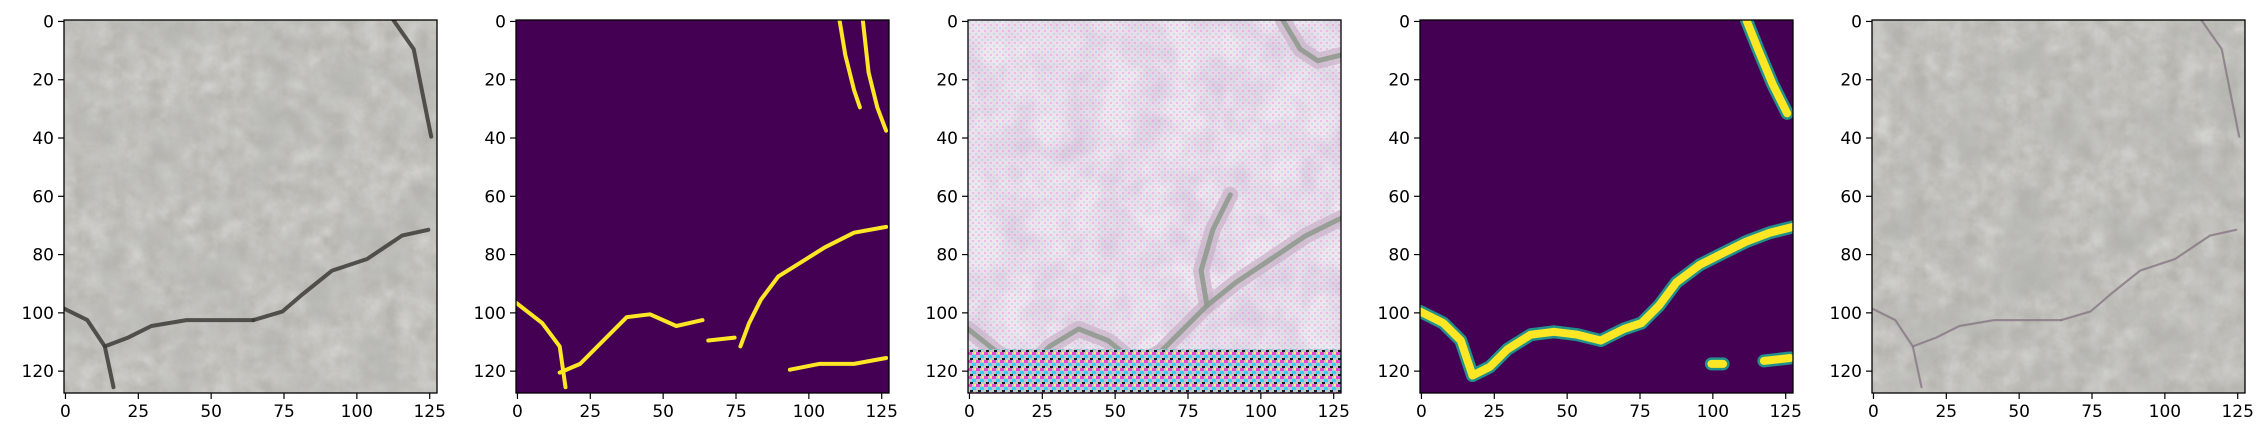 Image resolution: width=2259 pixels, height=440 pixels. Describe the element at coordinates (1154, 371) in the screenshot. I see `image-artifact-band` at that location.